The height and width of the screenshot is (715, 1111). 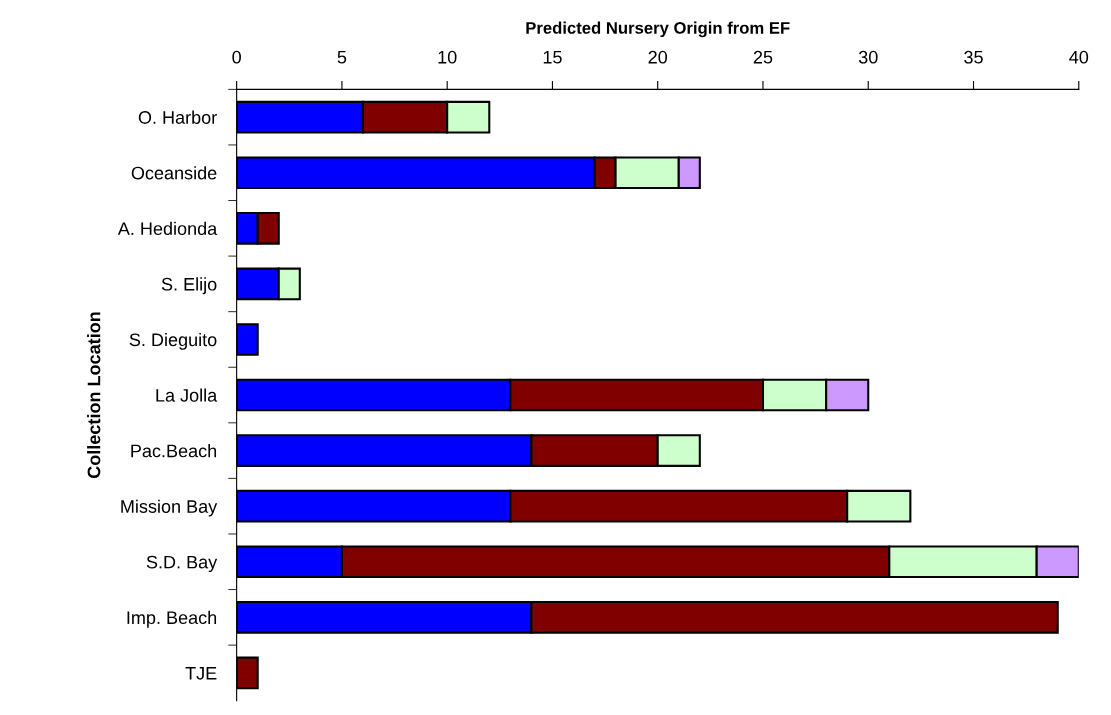 I want to click on x-tick-label: 0, so click(x=236, y=57).